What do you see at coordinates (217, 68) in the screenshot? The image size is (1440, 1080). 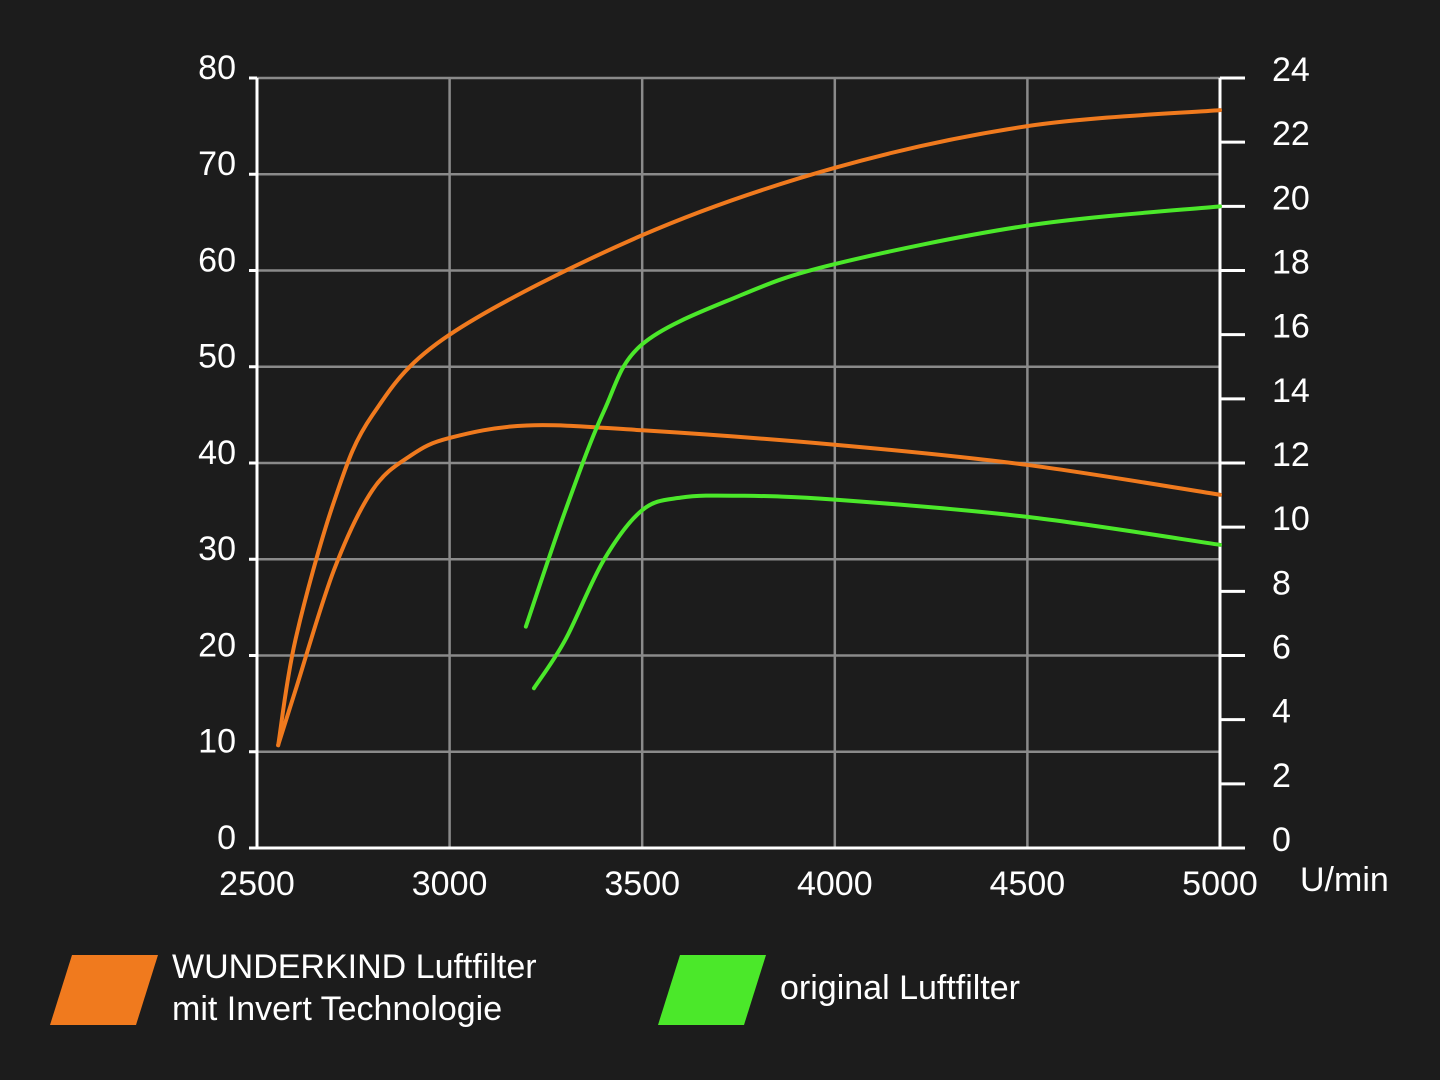 I see `y-tick-label: 80` at bounding box center [217, 68].